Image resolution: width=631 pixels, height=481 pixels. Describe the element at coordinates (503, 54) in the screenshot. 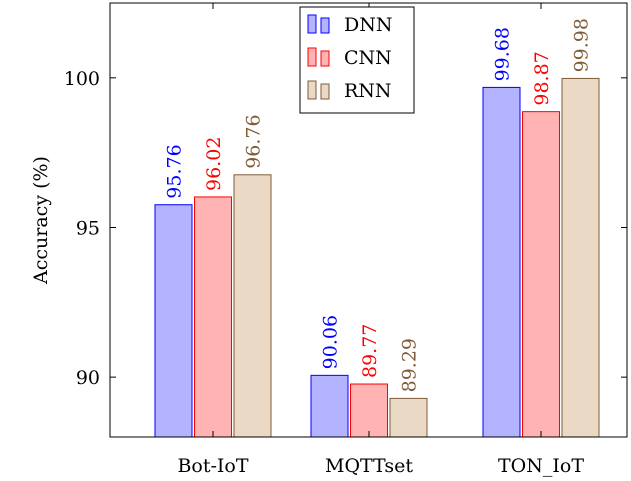

I see `data-label-dnn-ton-iot: 99.68` at that location.